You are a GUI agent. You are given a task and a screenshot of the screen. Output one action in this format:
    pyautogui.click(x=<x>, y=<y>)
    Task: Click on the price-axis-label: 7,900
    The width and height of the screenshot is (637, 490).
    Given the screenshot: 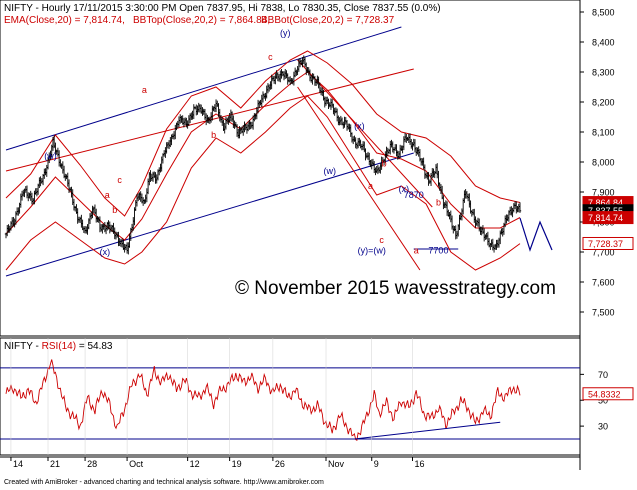 What is the action you would take?
    pyautogui.click(x=603, y=193)
    